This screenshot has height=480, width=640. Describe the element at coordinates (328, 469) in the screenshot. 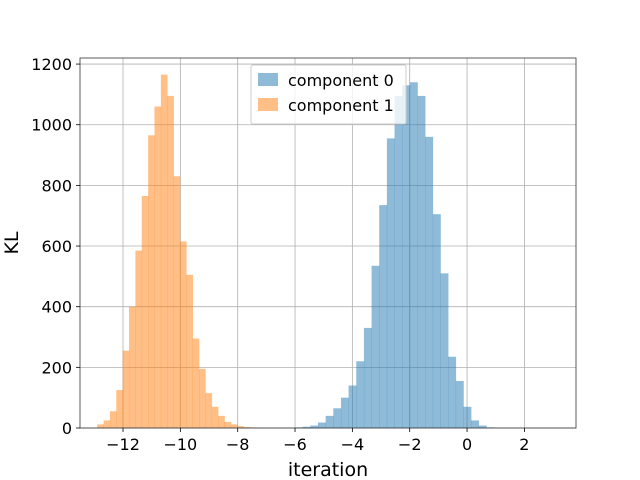

I see `x-axis-label: iteration` at that location.